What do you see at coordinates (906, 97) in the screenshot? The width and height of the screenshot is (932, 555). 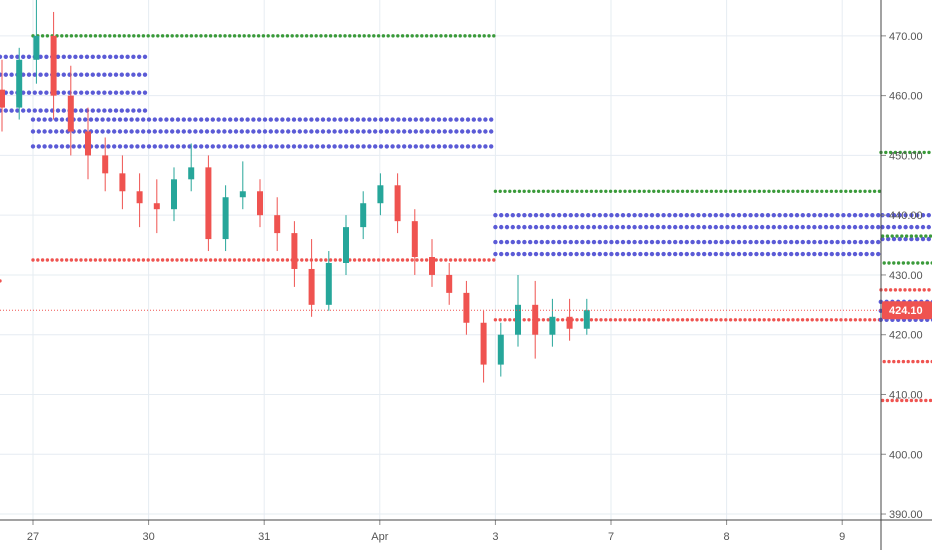 I see `y-tick-label: 460.00` at bounding box center [906, 97].